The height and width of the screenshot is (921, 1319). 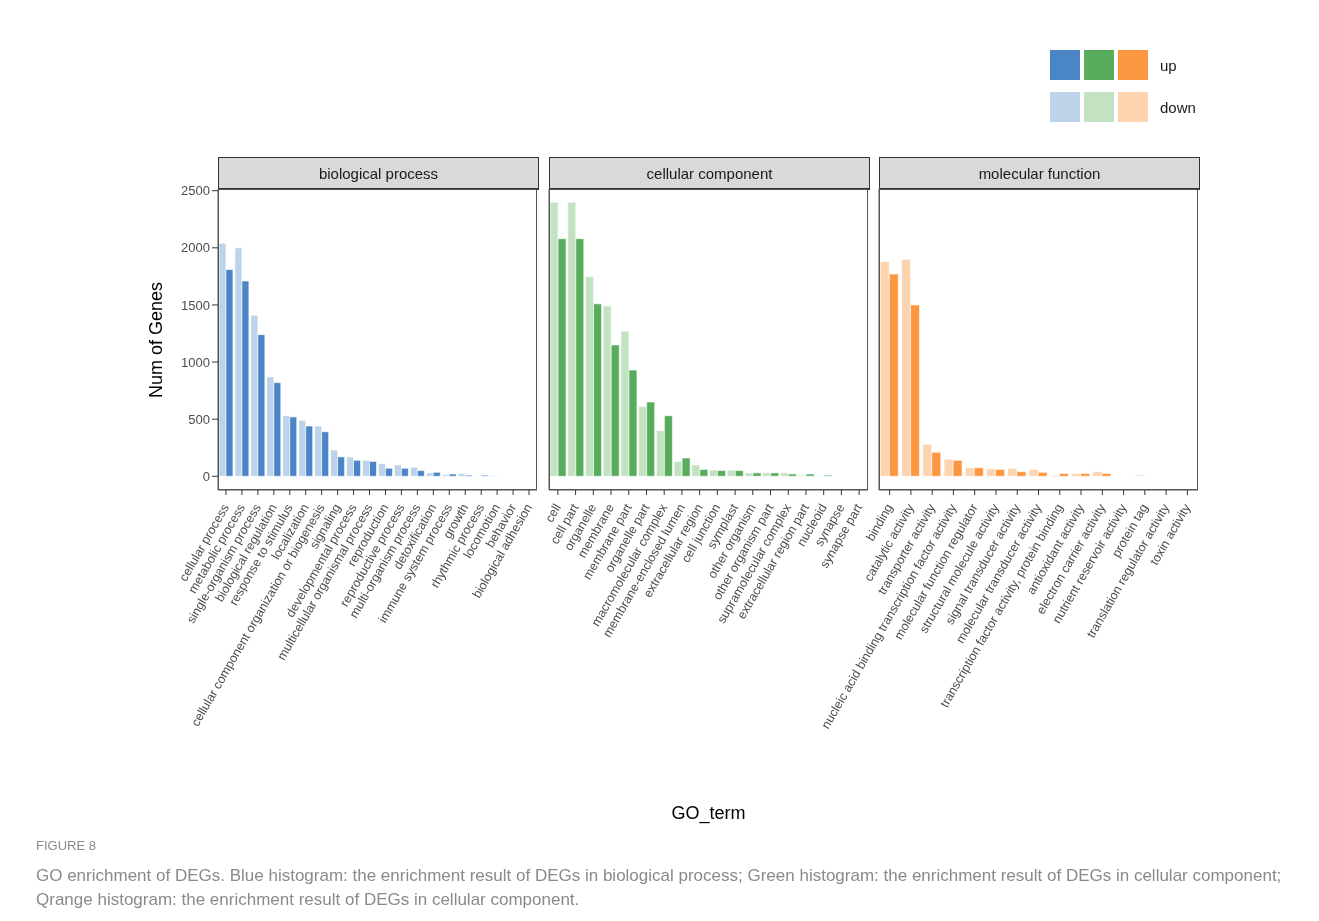 I want to click on chart-title: biological process, so click(x=378, y=173).